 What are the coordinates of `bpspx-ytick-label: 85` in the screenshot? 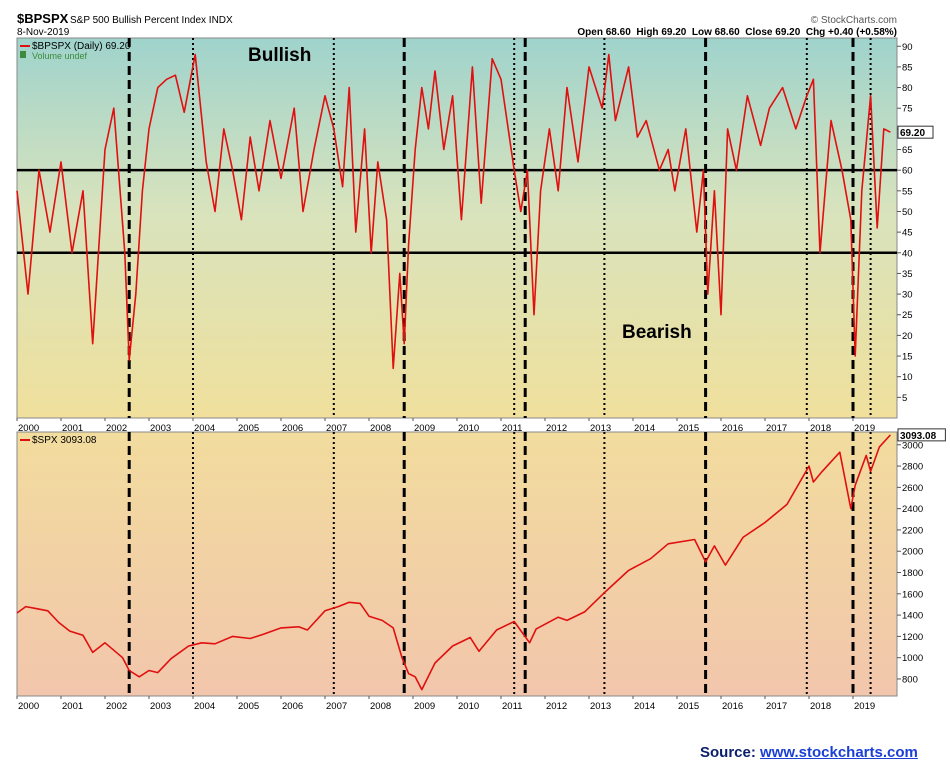 It's located at (907, 67).